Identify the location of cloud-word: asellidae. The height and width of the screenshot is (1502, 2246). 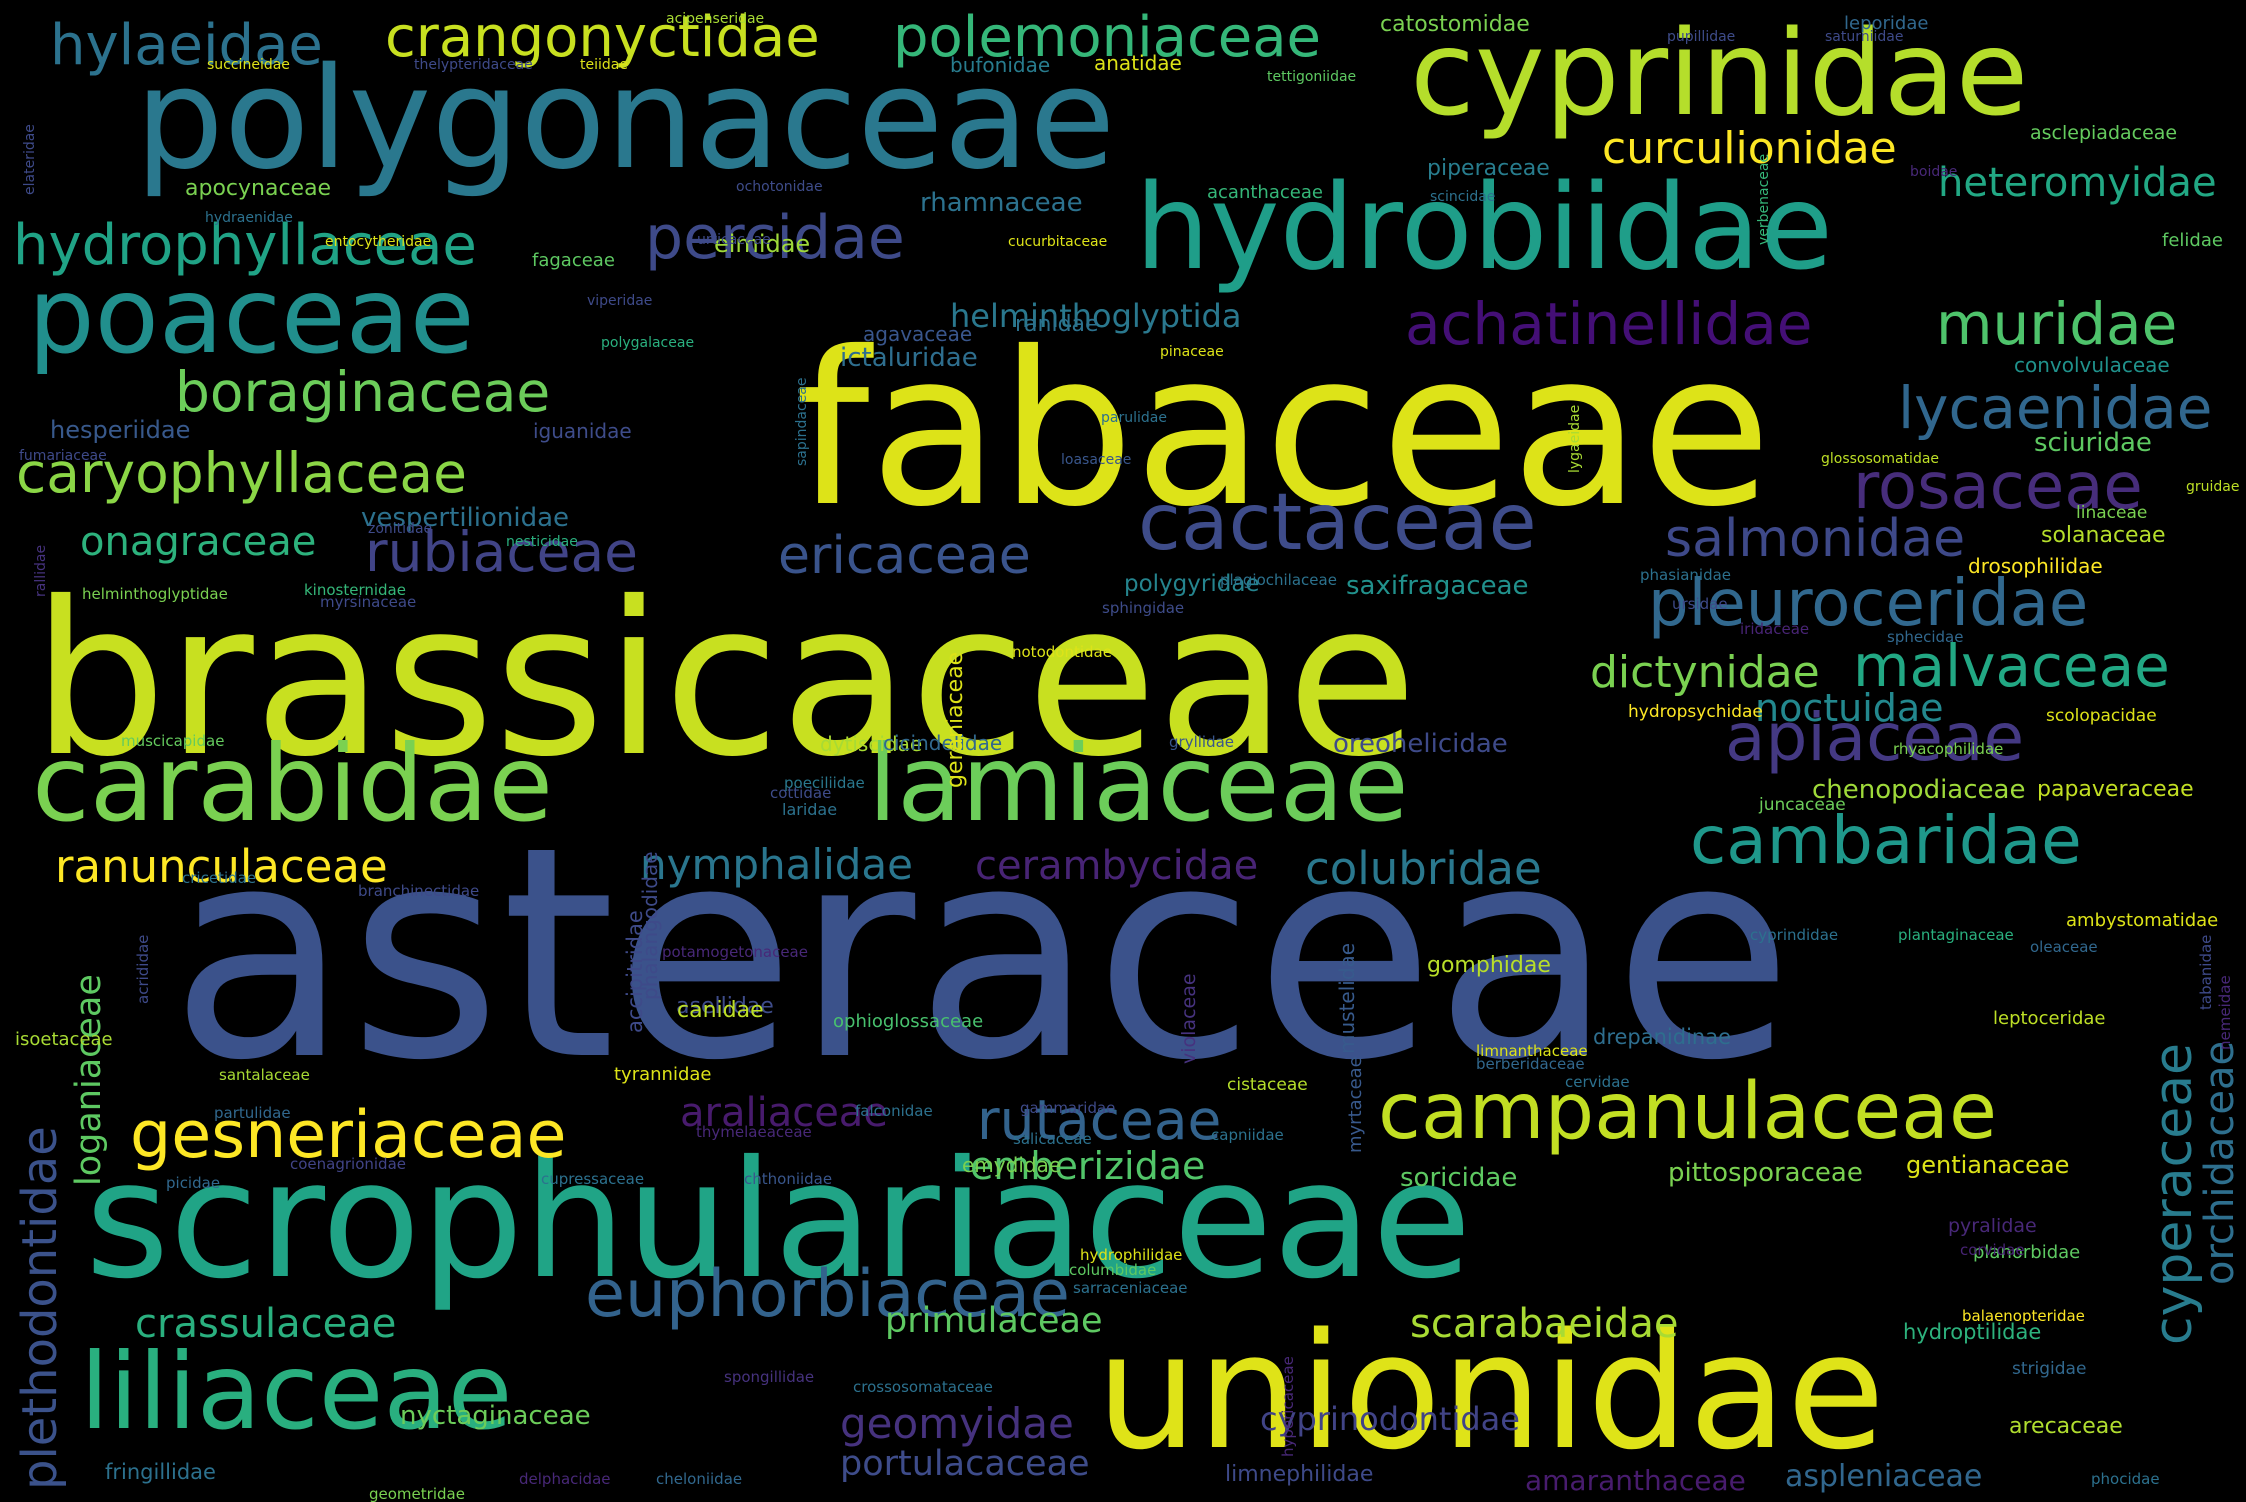
(725, 1006).